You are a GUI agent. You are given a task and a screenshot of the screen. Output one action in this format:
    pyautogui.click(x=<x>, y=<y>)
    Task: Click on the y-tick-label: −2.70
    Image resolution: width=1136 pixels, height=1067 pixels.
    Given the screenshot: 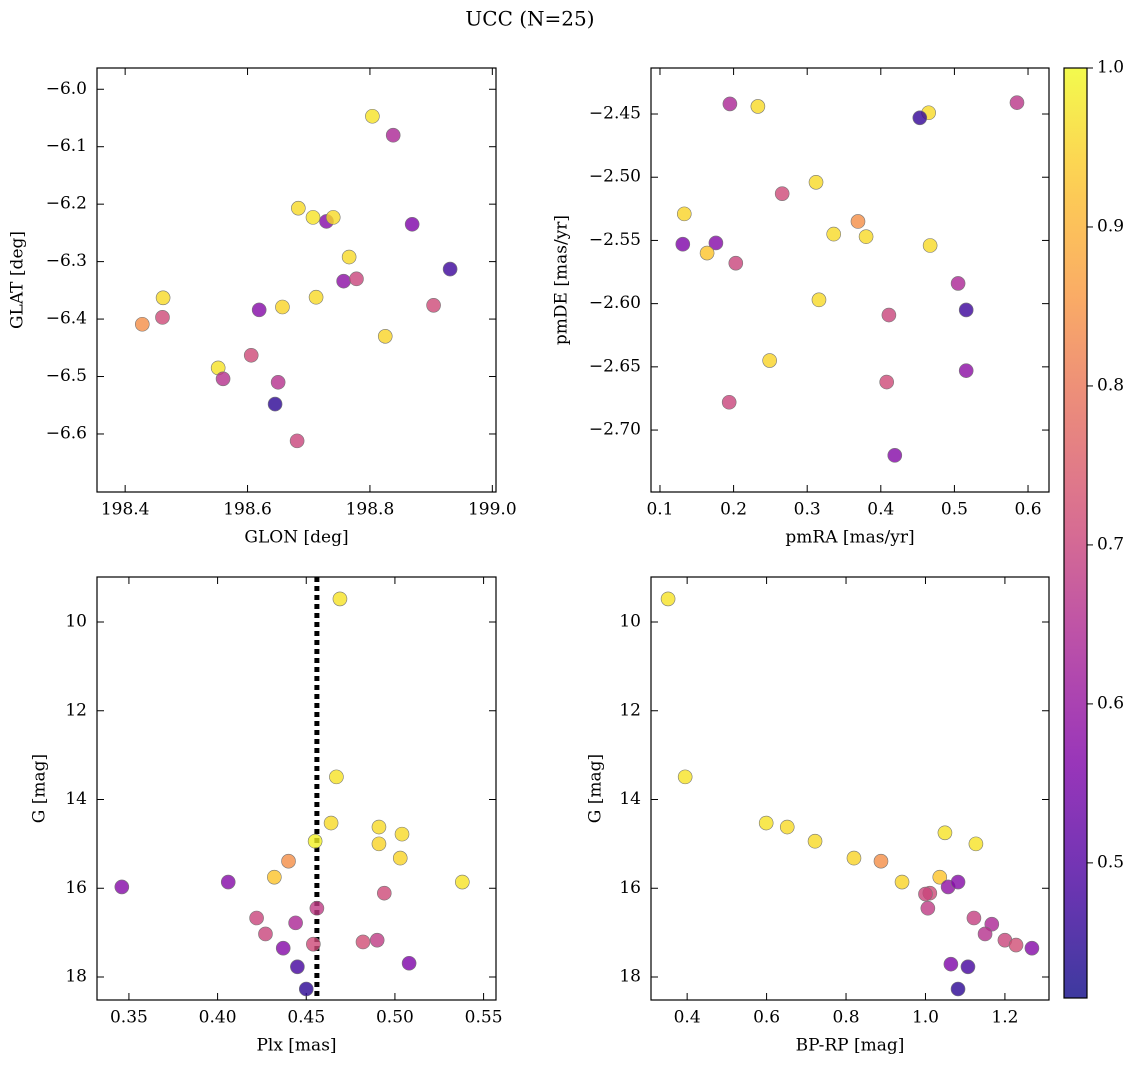 What is the action you would take?
    pyautogui.click(x=615, y=430)
    